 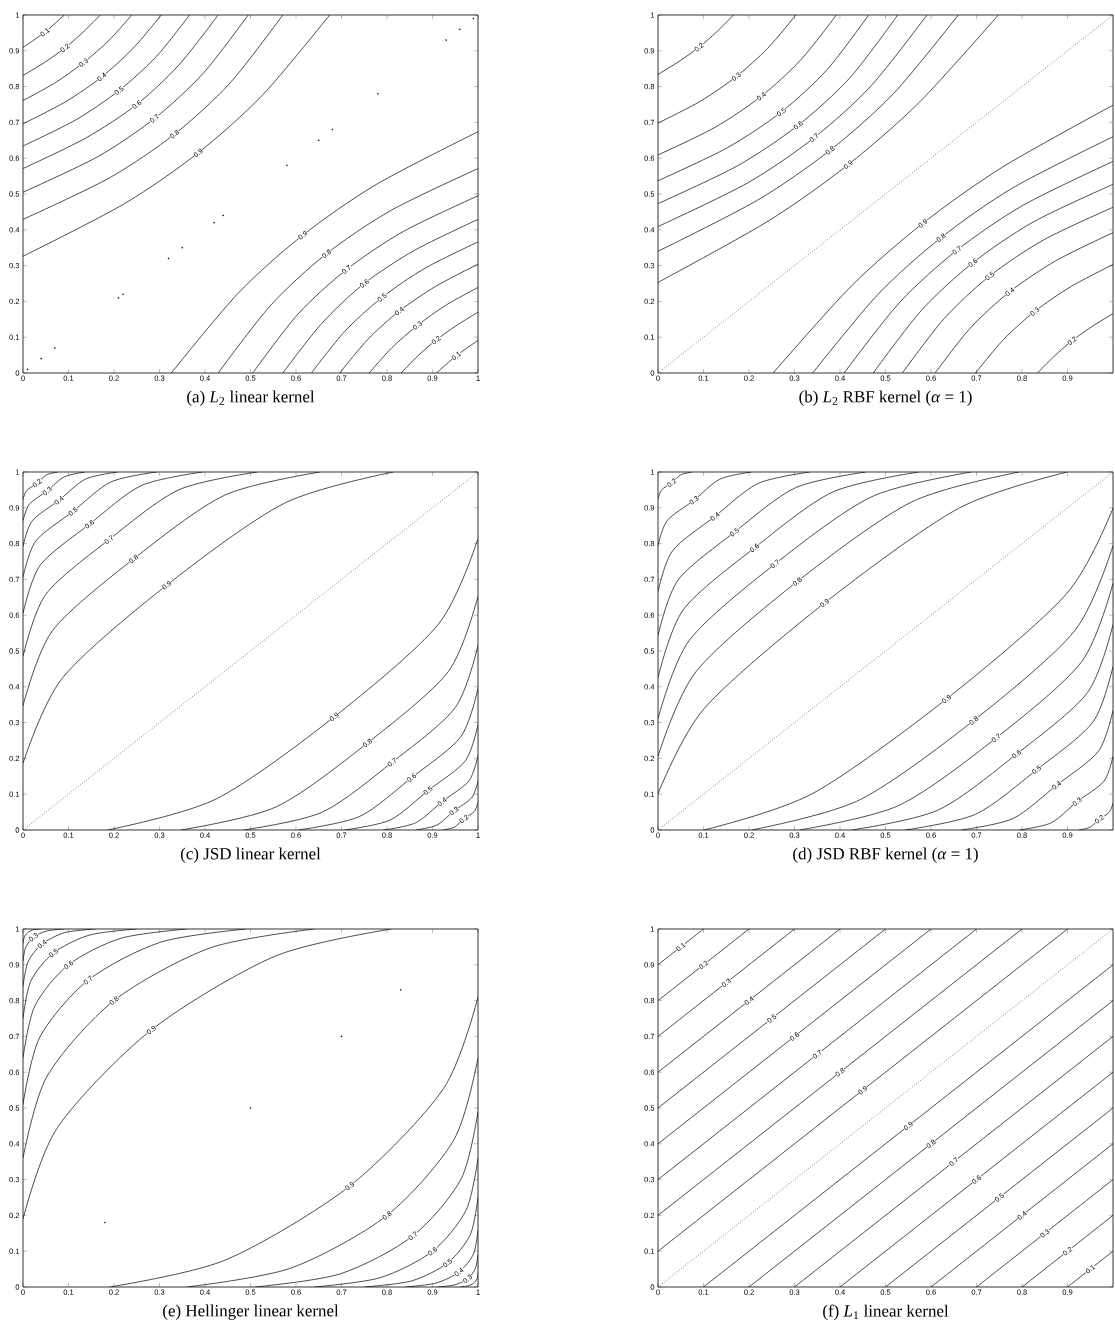 What do you see at coordinates (885, 855) in the screenshot?
I see `text: (d) JSD RBF kernel (α = 1)` at bounding box center [885, 855].